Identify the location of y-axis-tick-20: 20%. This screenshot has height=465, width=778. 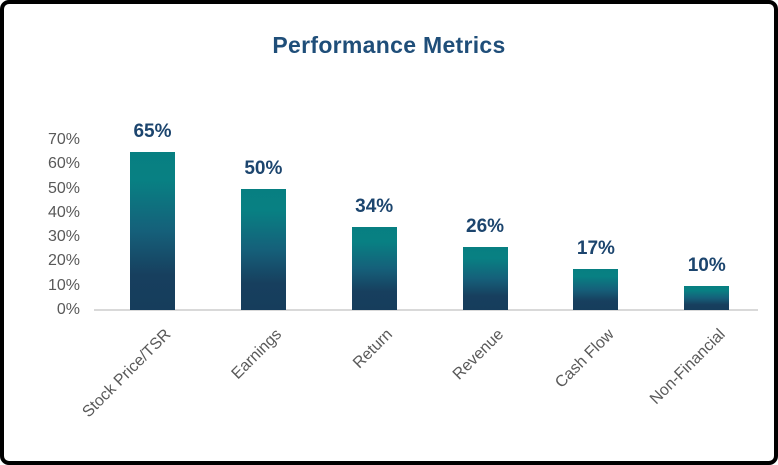
(63, 261).